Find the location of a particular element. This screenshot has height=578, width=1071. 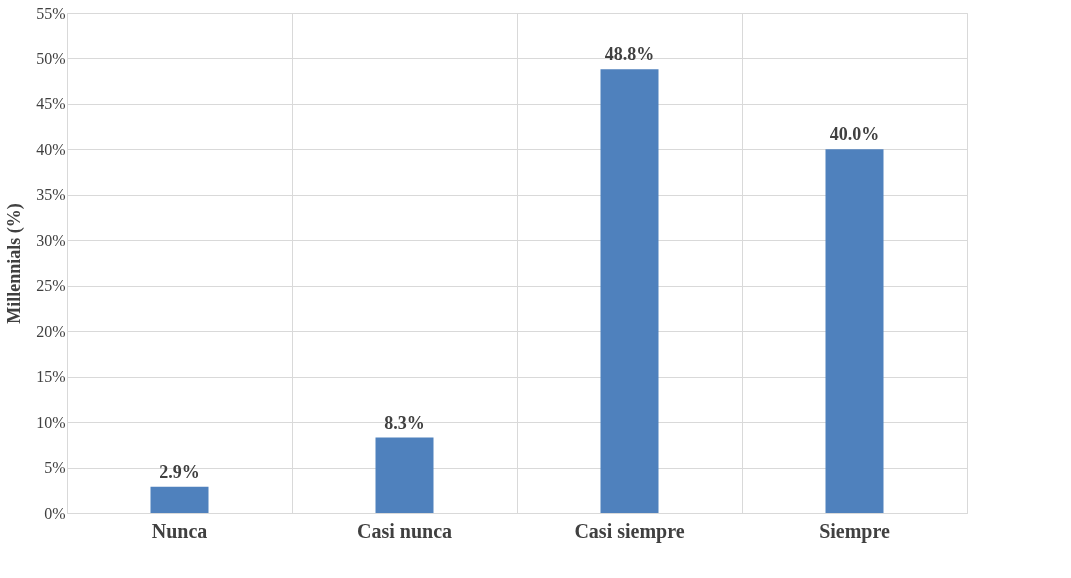

x-tick-label: Casi siempre is located at coordinates (629, 531).